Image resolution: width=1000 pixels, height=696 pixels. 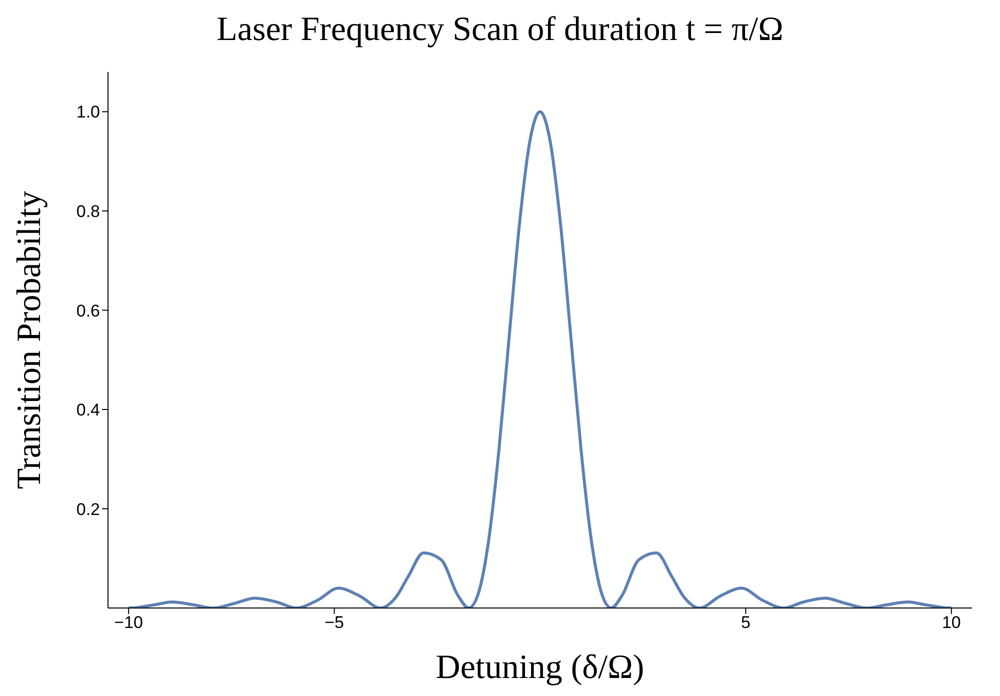 I want to click on x-tick-label: 5, so click(x=745, y=622).